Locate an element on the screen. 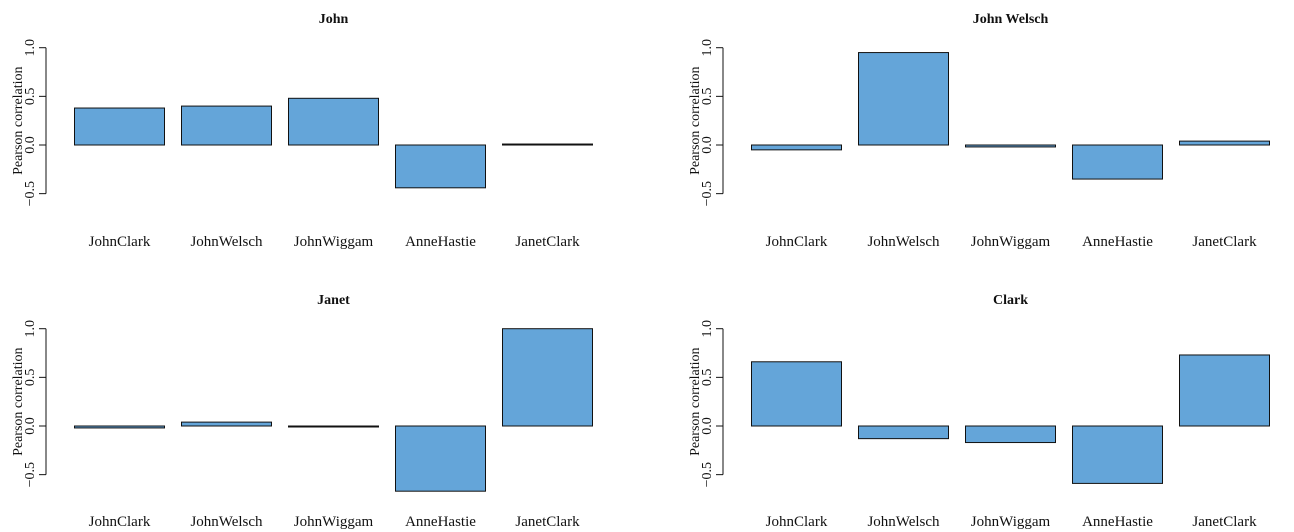 The image size is (1294, 532). chart-title: Janet is located at coordinates (333, 300).